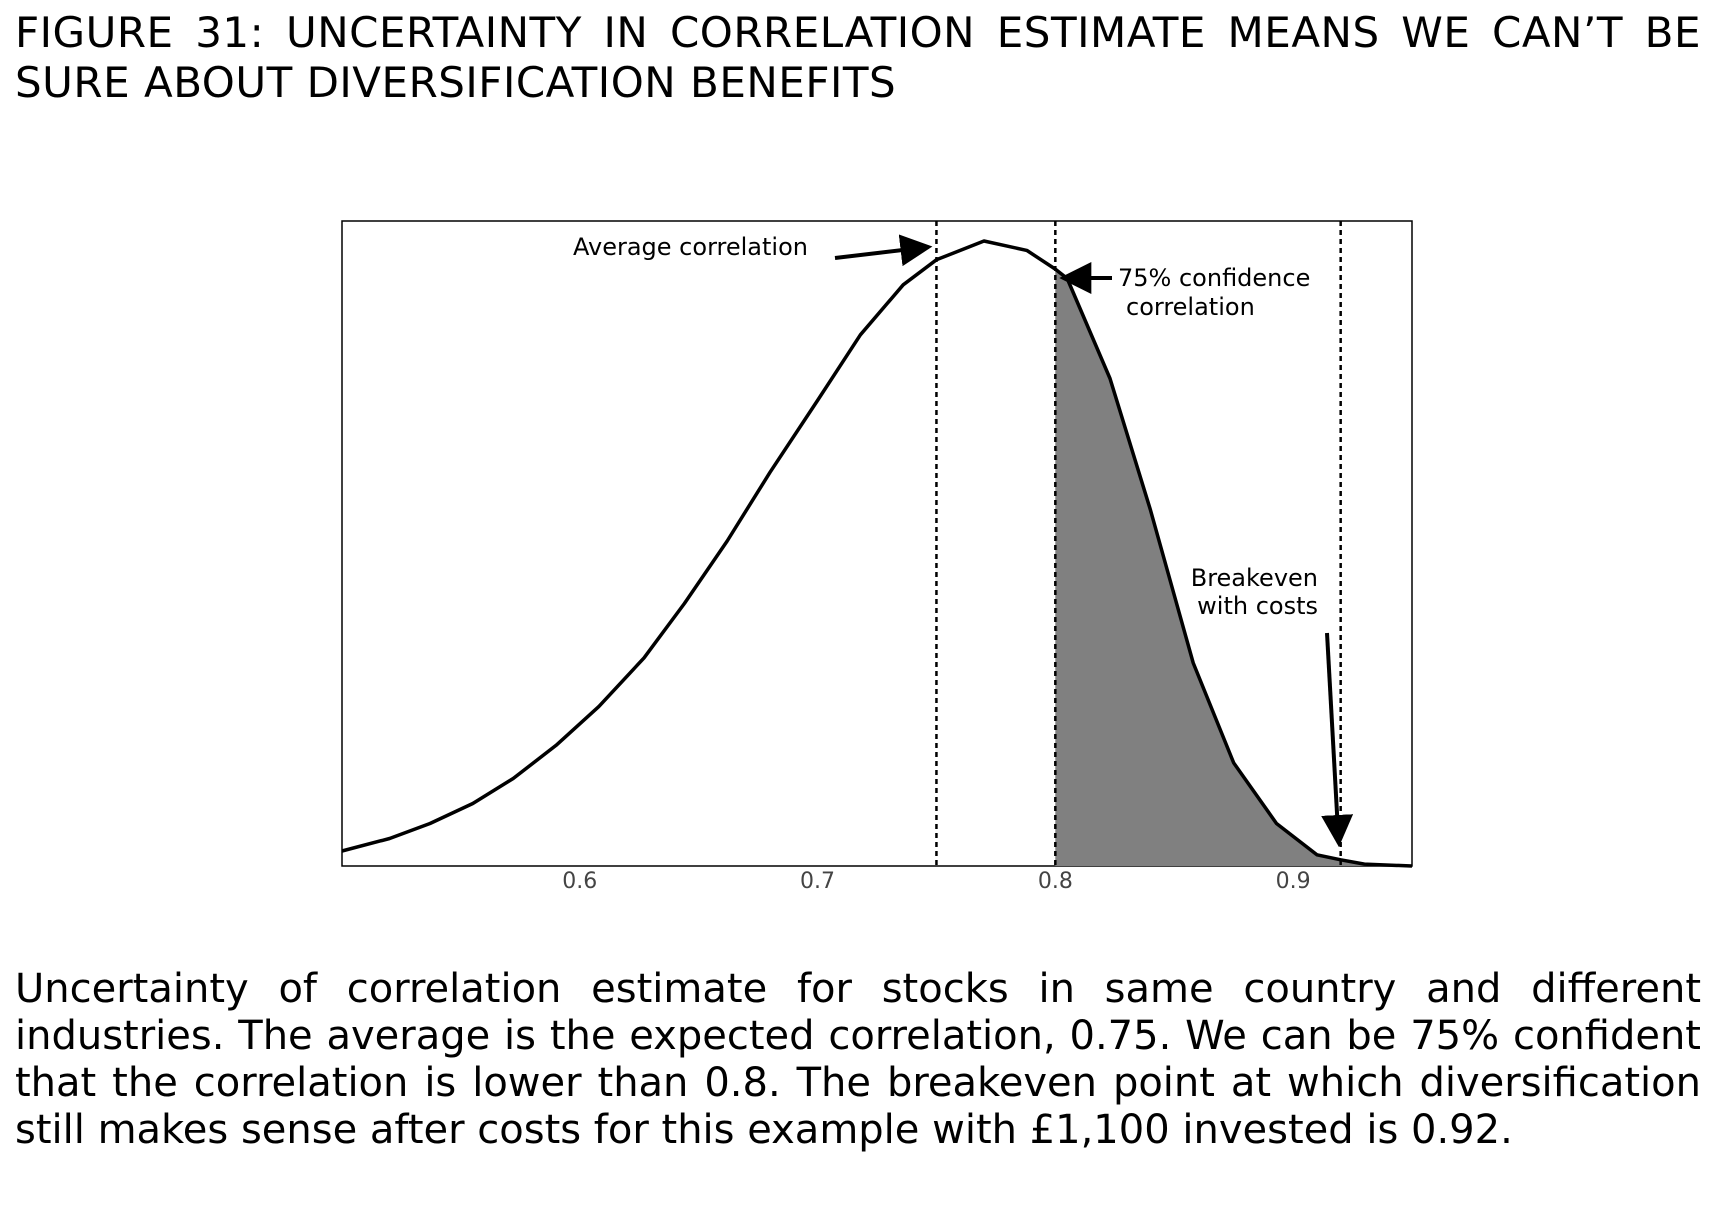 The image size is (1710, 1219). Describe the element at coordinates (1055, 881) in the screenshot. I see `x-tick-label: 0.8` at that location.